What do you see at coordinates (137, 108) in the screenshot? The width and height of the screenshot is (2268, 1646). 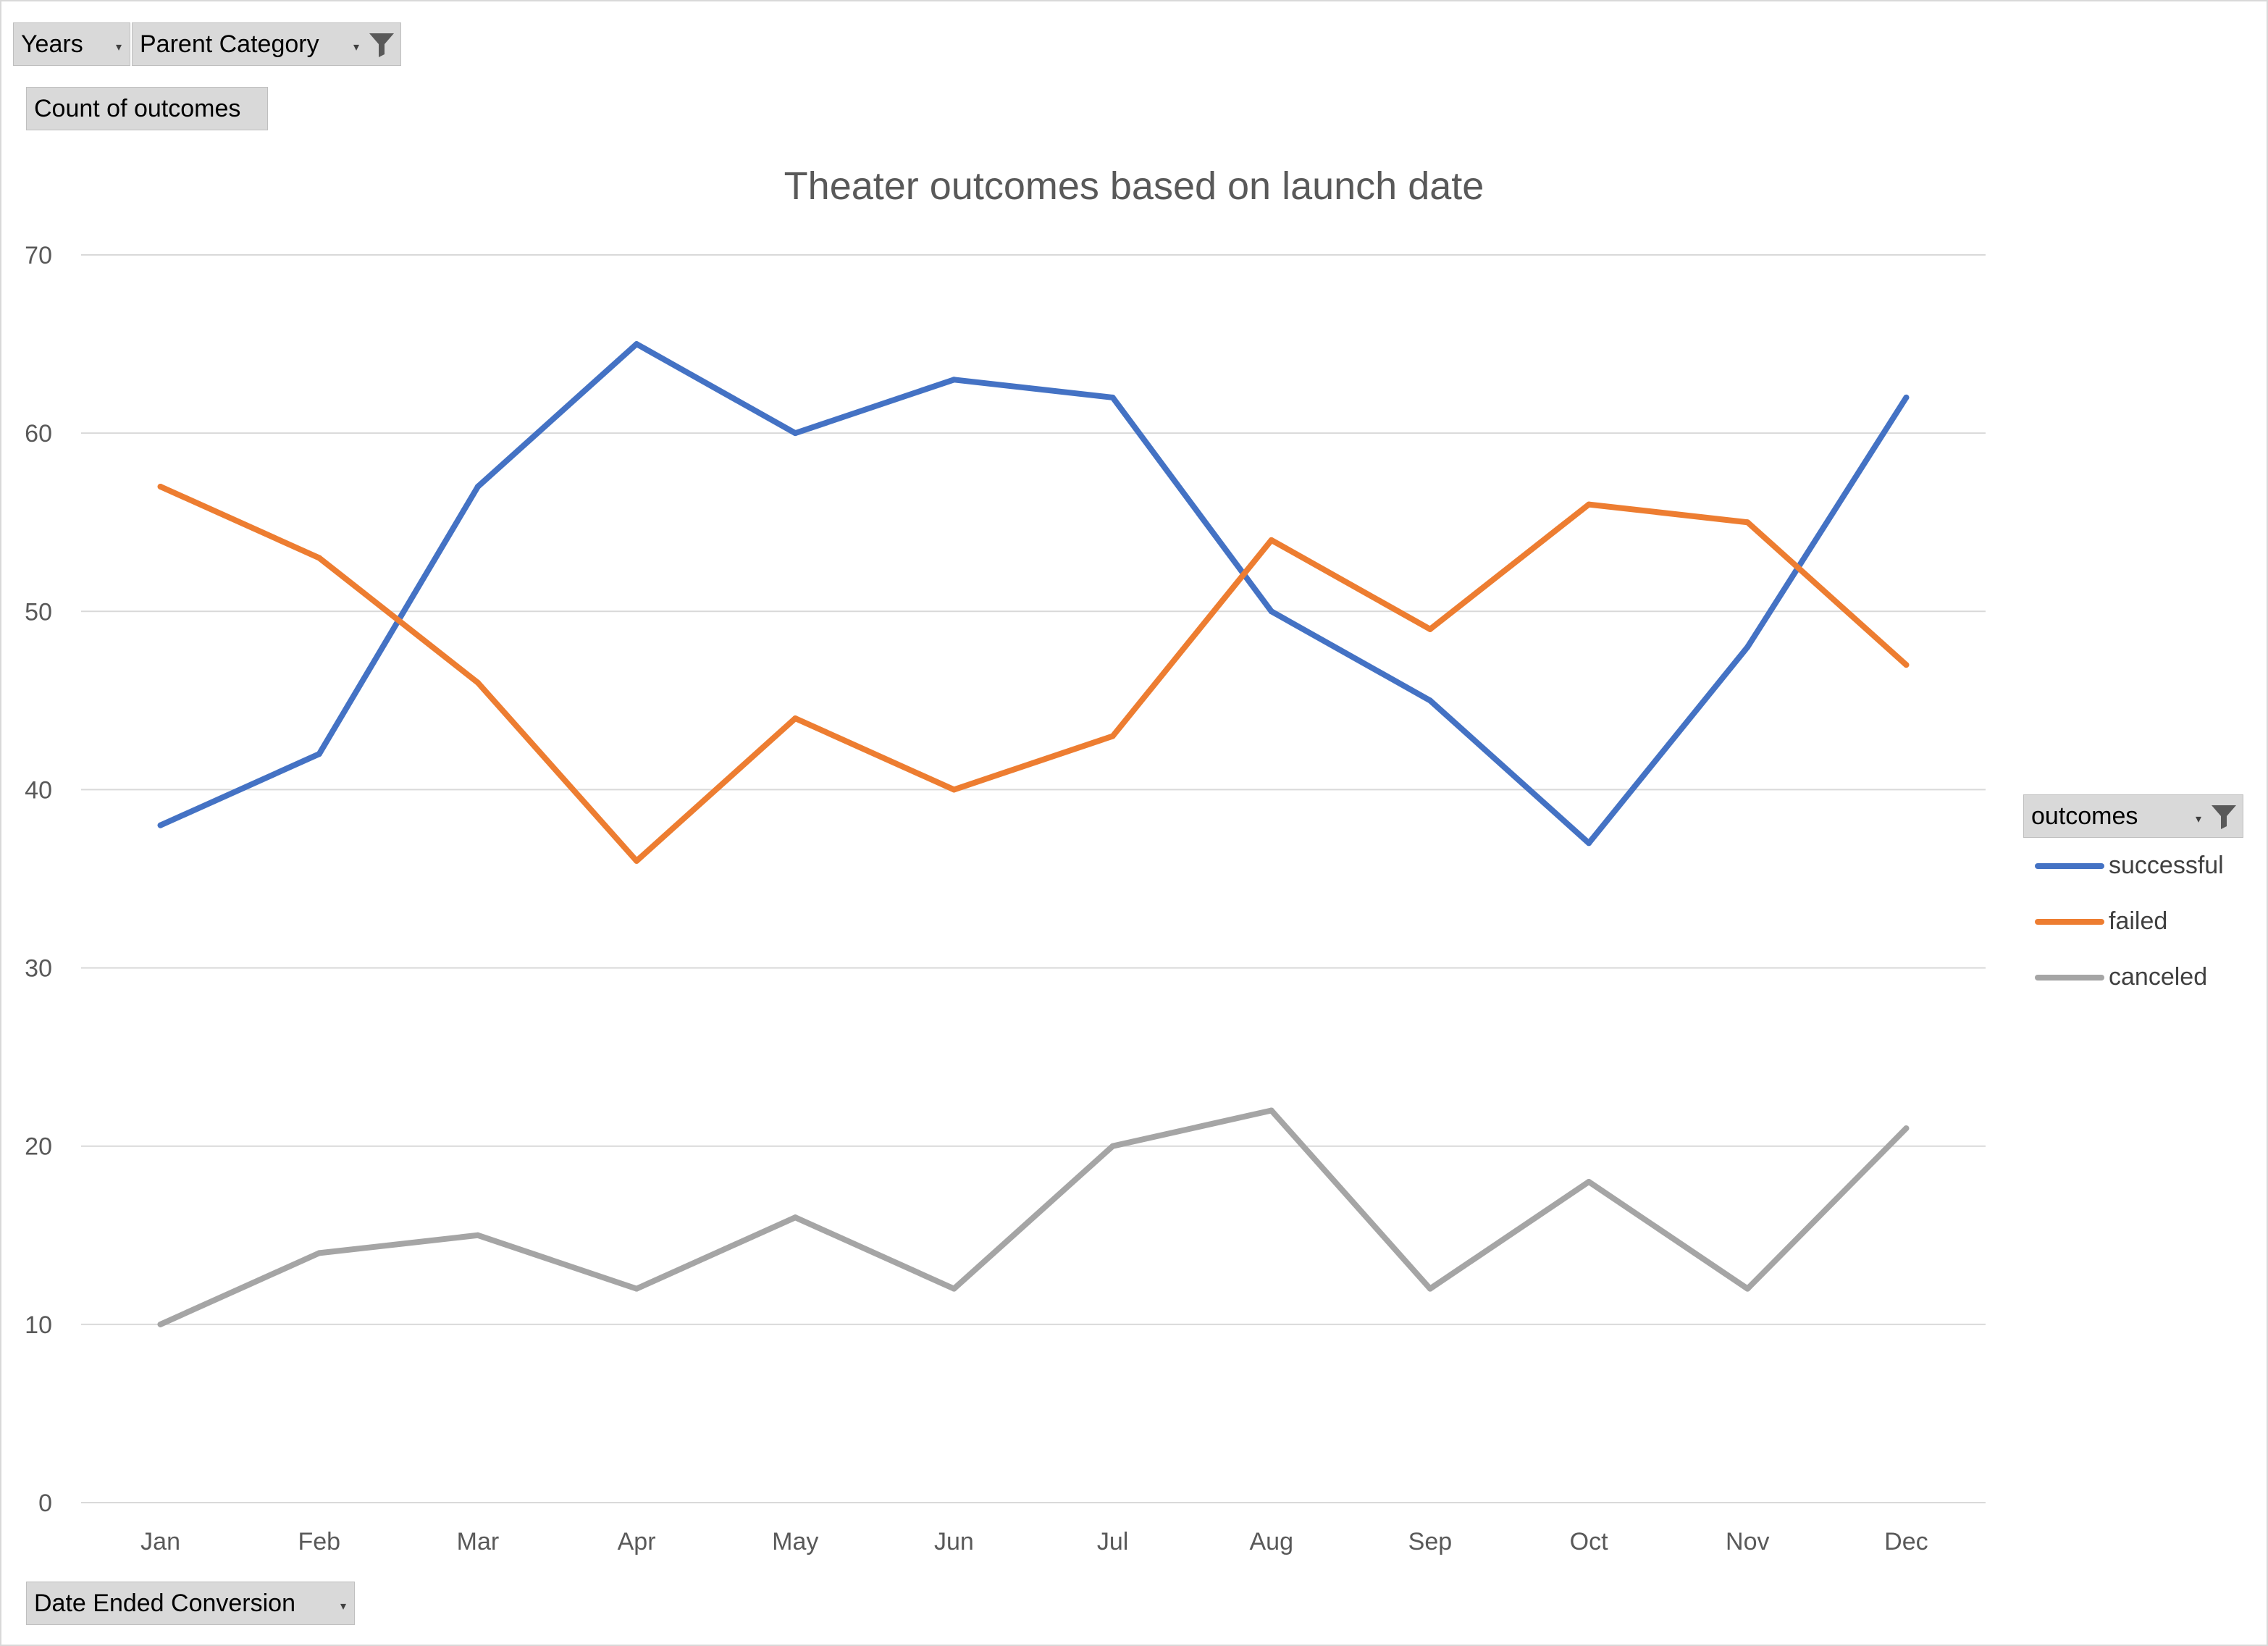 I see `values-field-label: Count of outcomes` at bounding box center [137, 108].